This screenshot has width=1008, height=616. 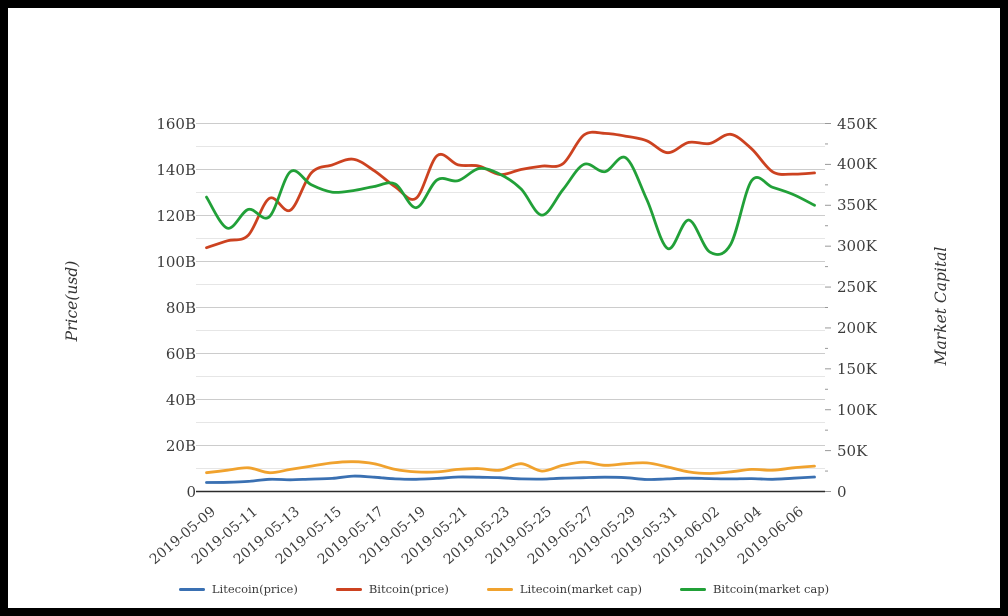 I want to click on y-axis-left-tick-label: 160B, so click(x=176, y=123).